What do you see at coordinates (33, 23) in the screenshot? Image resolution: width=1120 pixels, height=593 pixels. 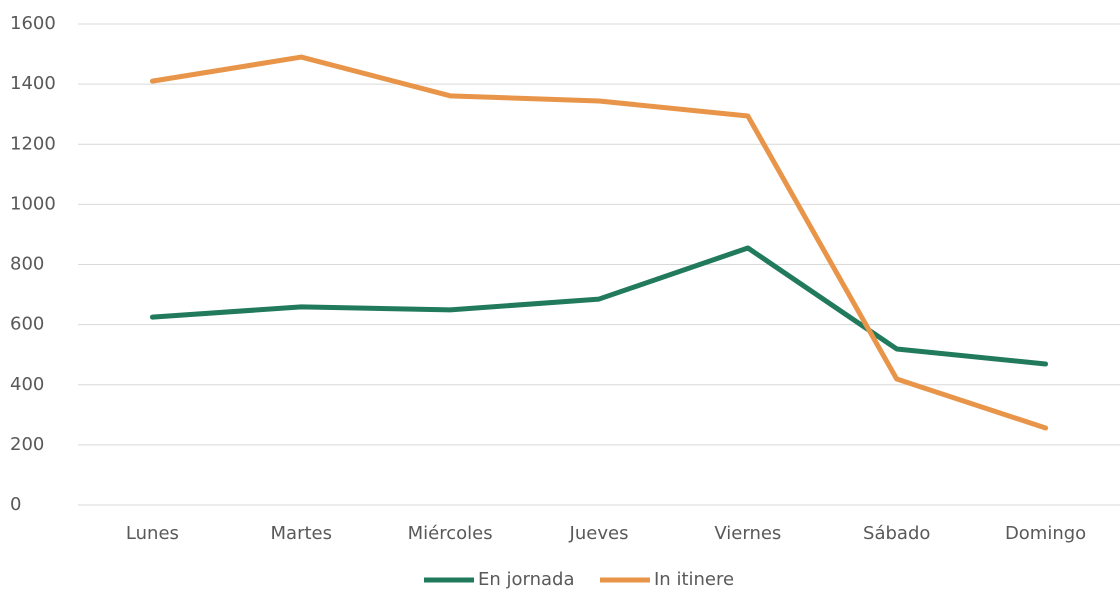 I see `y-tick-label: 1600` at bounding box center [33, 23].